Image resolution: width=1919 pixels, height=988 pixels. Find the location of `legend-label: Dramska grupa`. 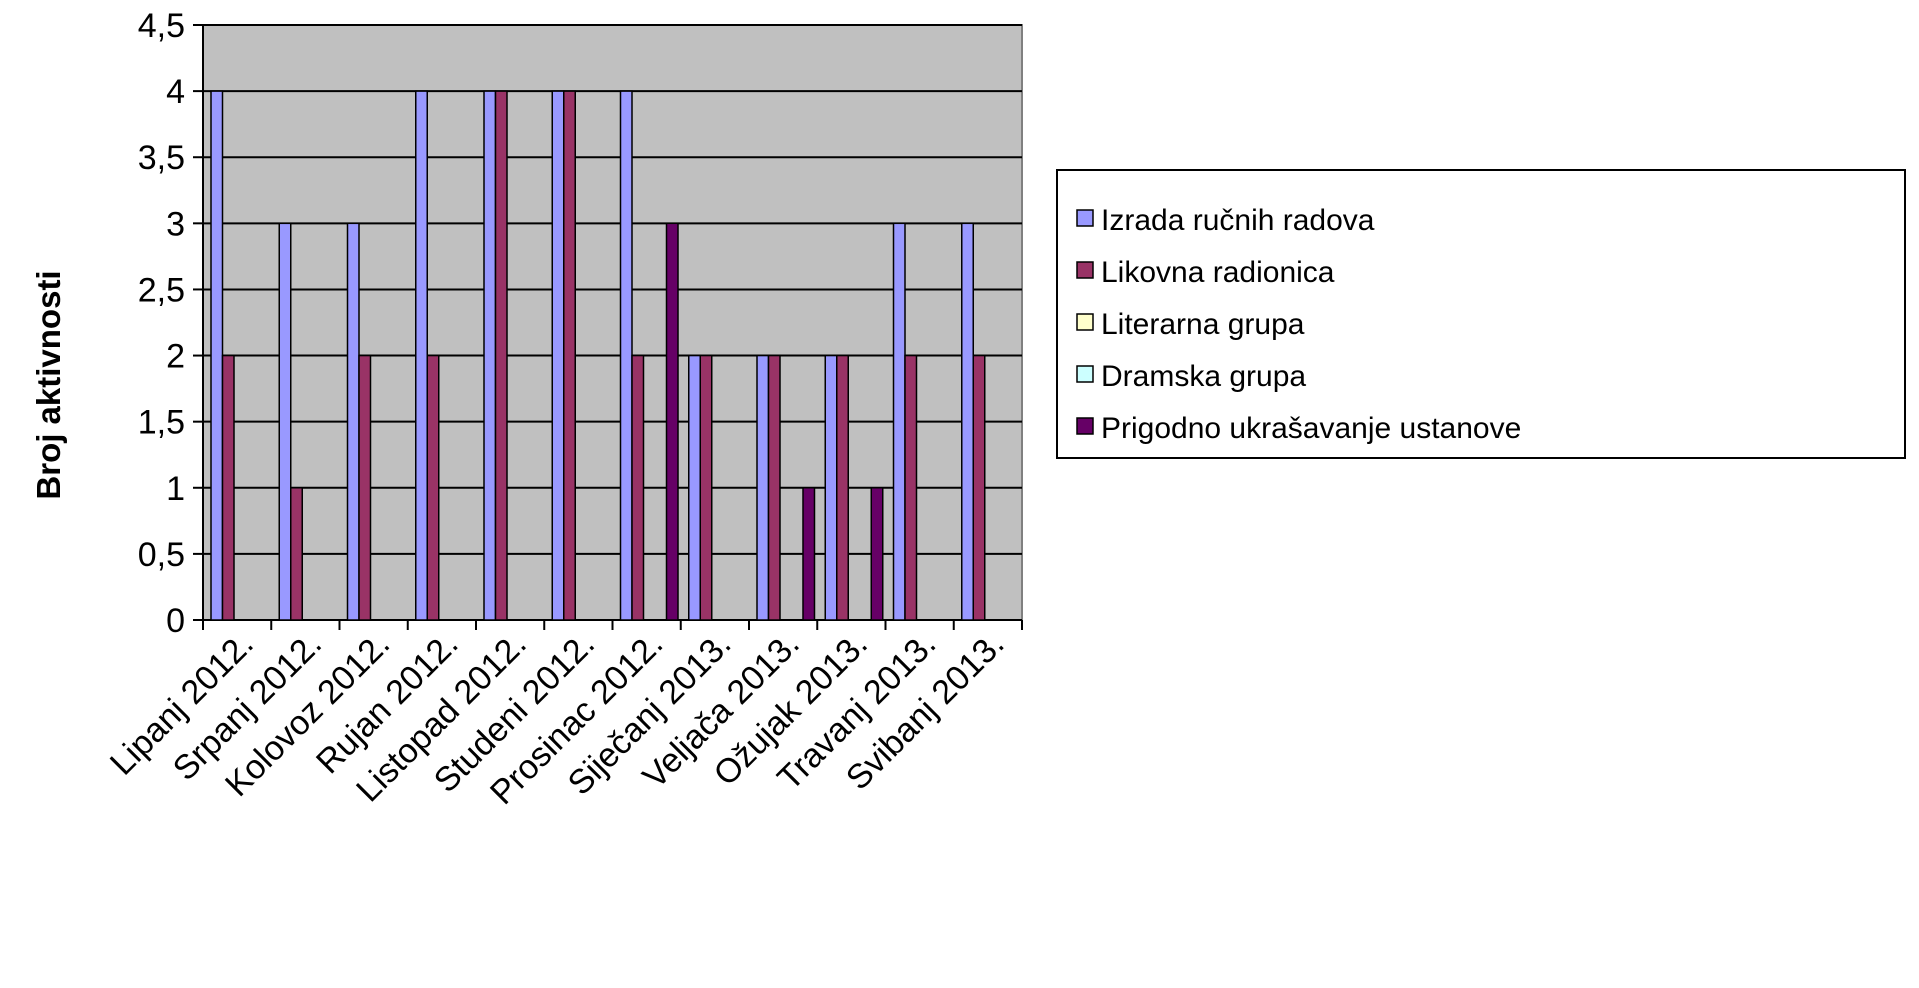

legend-label: Dramska grupa is located at coordinates (1203, 376).